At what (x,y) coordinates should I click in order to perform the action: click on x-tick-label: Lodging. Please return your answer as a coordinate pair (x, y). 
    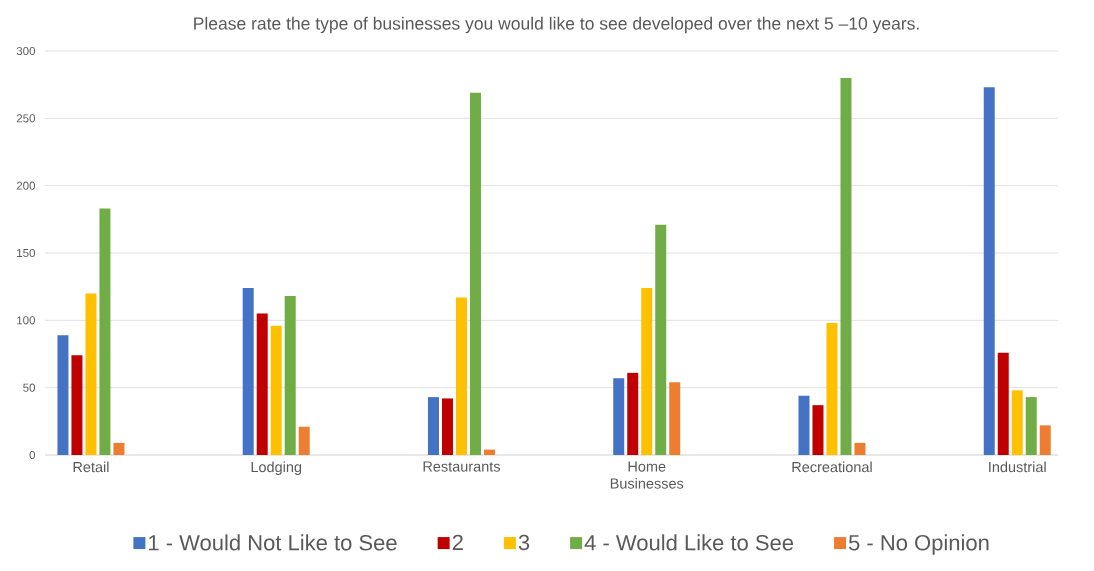
    Looking at the image, I should click on (276, 468).